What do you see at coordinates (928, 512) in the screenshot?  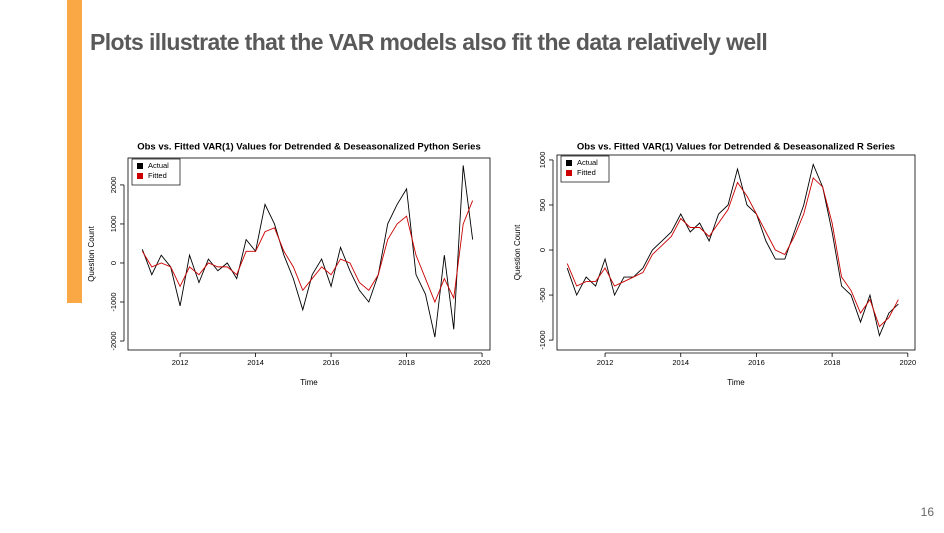 I see `page-number: 16` at bounding box center [928, 512].